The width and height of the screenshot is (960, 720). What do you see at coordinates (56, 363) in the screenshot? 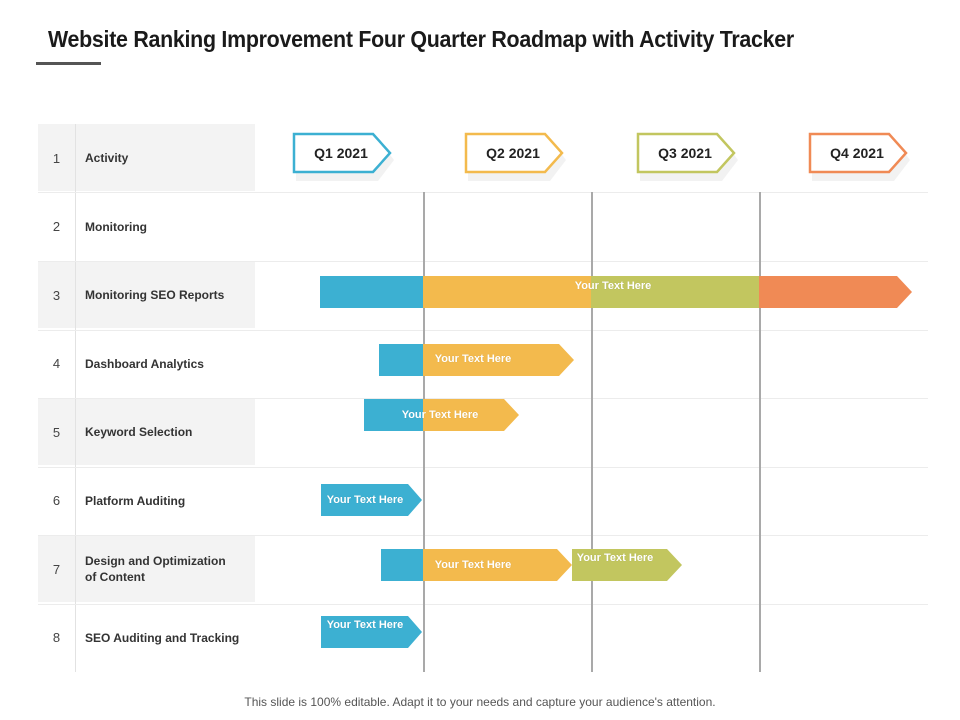
I see `row-number: 4` at bounding box center [56, 363].